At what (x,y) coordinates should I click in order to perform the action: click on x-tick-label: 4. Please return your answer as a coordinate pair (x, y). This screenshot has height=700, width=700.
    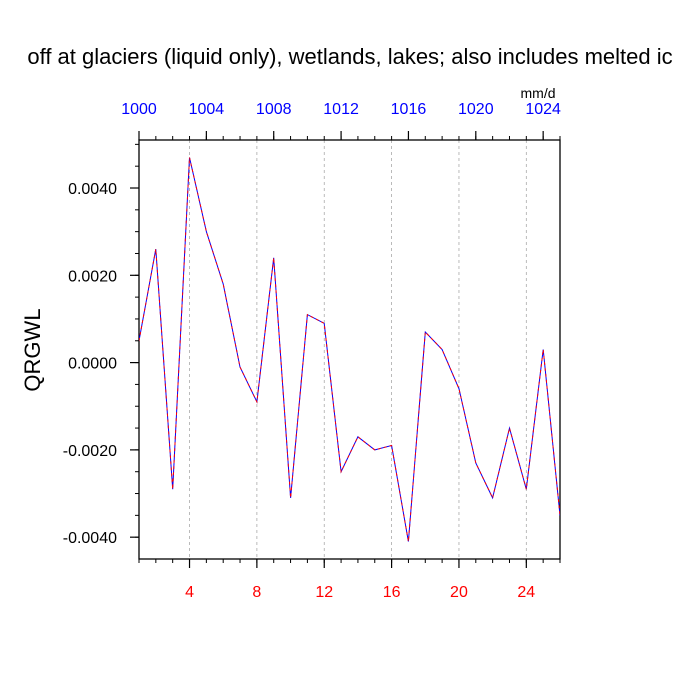
    Looking at the image, I should click on (189, 592).